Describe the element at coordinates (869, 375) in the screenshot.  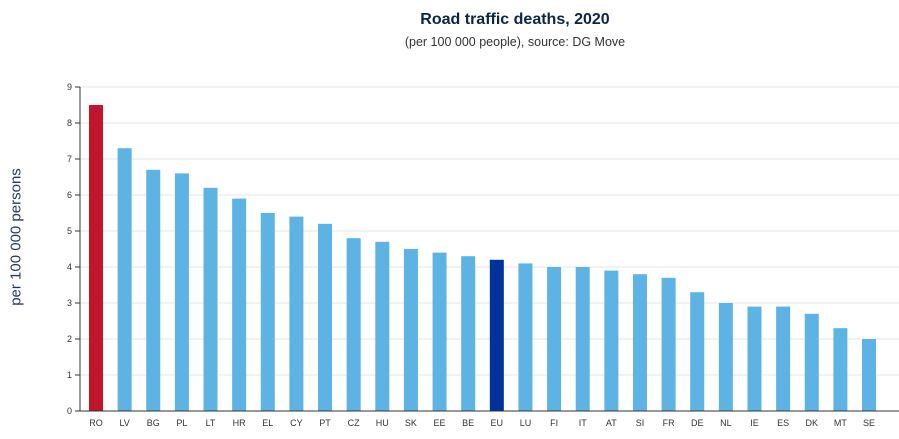
I see `bar-se` at that location.